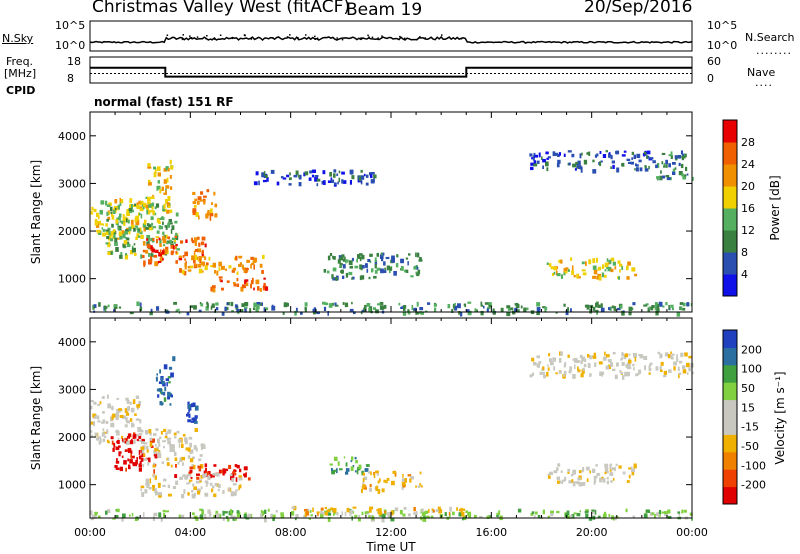 This screenshot has height=554, width=800. I want to click on x-tick-label: 08:00, so click(291, 532).